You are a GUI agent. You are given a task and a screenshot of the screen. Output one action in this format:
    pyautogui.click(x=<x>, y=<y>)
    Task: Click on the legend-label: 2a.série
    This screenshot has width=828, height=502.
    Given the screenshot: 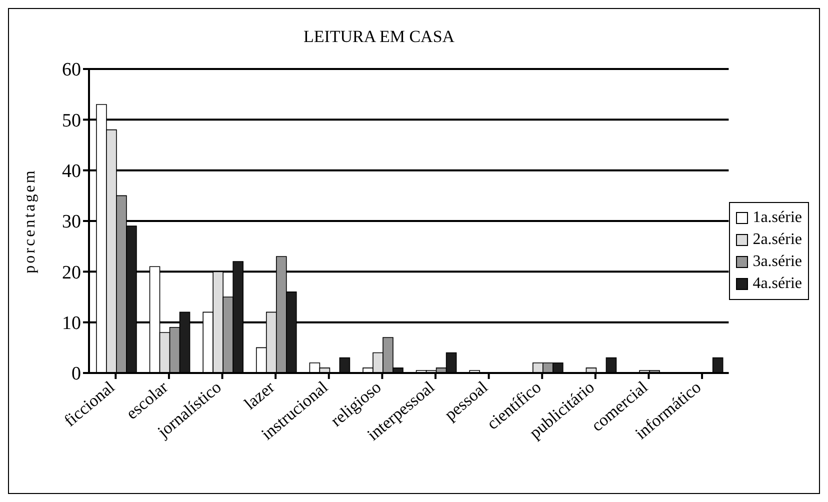 What is the action you would take?
    pyautogui.click(x=777, y=240)
    